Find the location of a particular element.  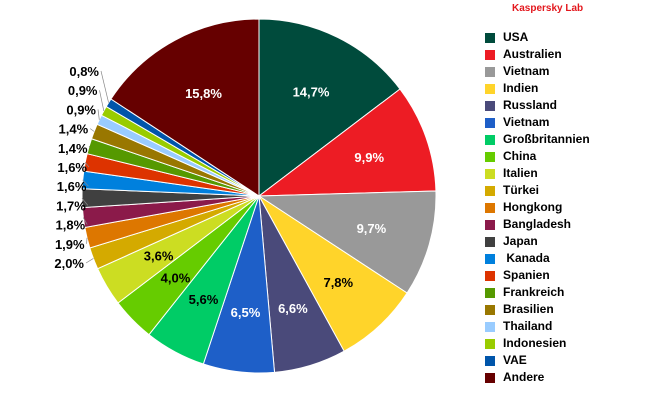

legend-label: VAE is located at coordinates (515, 360).